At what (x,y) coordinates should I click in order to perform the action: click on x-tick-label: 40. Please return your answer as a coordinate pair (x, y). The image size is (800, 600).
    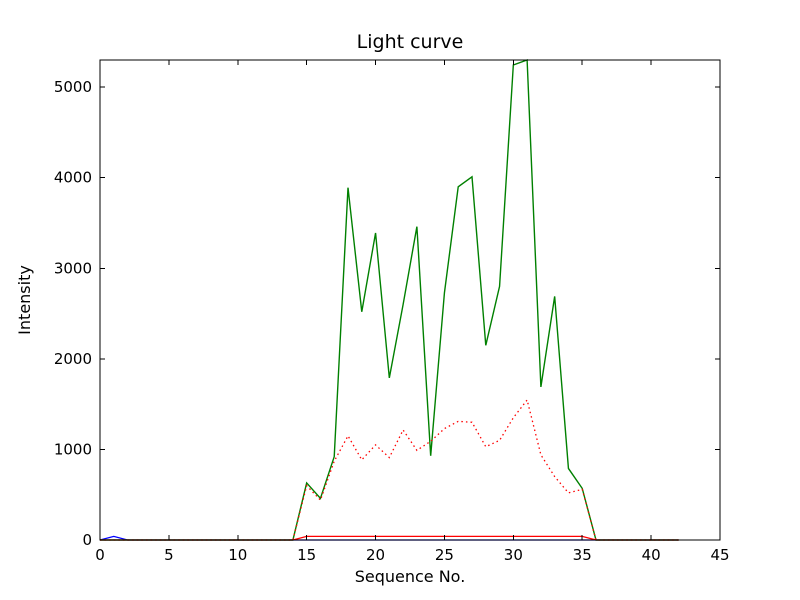
    Looking at the image, I should click on (651, 555).